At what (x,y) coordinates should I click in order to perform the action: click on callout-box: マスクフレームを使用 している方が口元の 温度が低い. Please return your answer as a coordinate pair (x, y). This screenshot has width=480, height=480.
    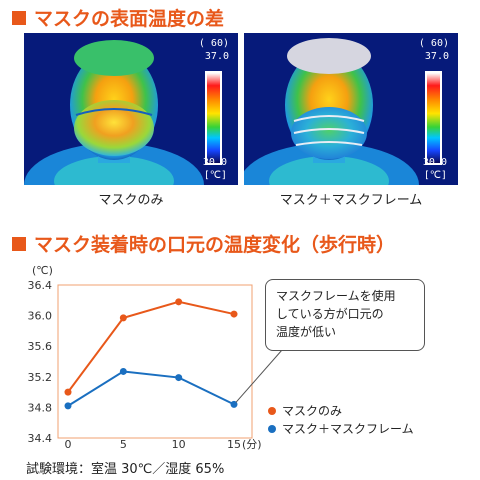
    Looking at the image, I should click on (345, 315).